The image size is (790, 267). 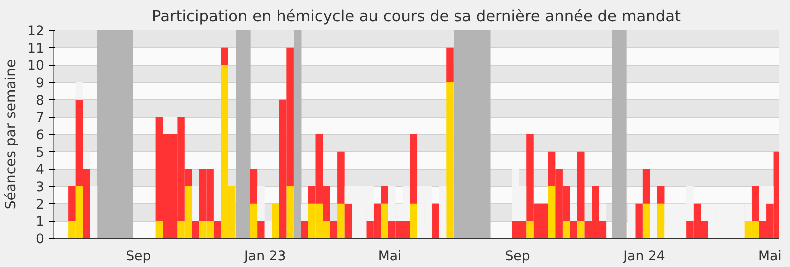 I want to click on y-tick-label: 1, so click(x=40, y=222).